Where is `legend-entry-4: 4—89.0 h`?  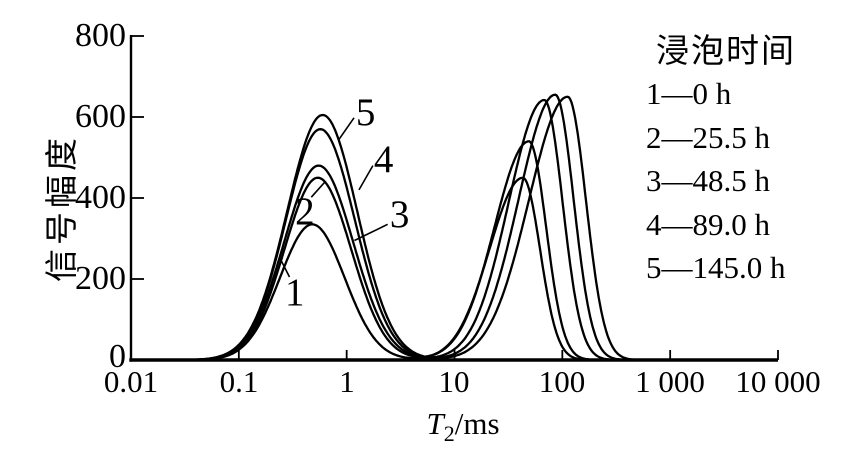
legend-entry-4: 4—89.0 h is located at coordinates (708, 224).